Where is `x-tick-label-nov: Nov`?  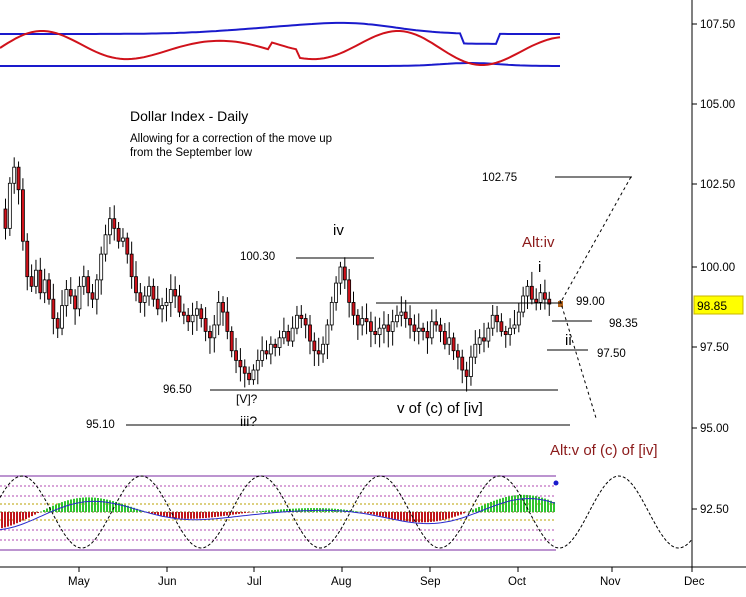 x-tick-label-nov: Nov is located at coordinates (610, 582).